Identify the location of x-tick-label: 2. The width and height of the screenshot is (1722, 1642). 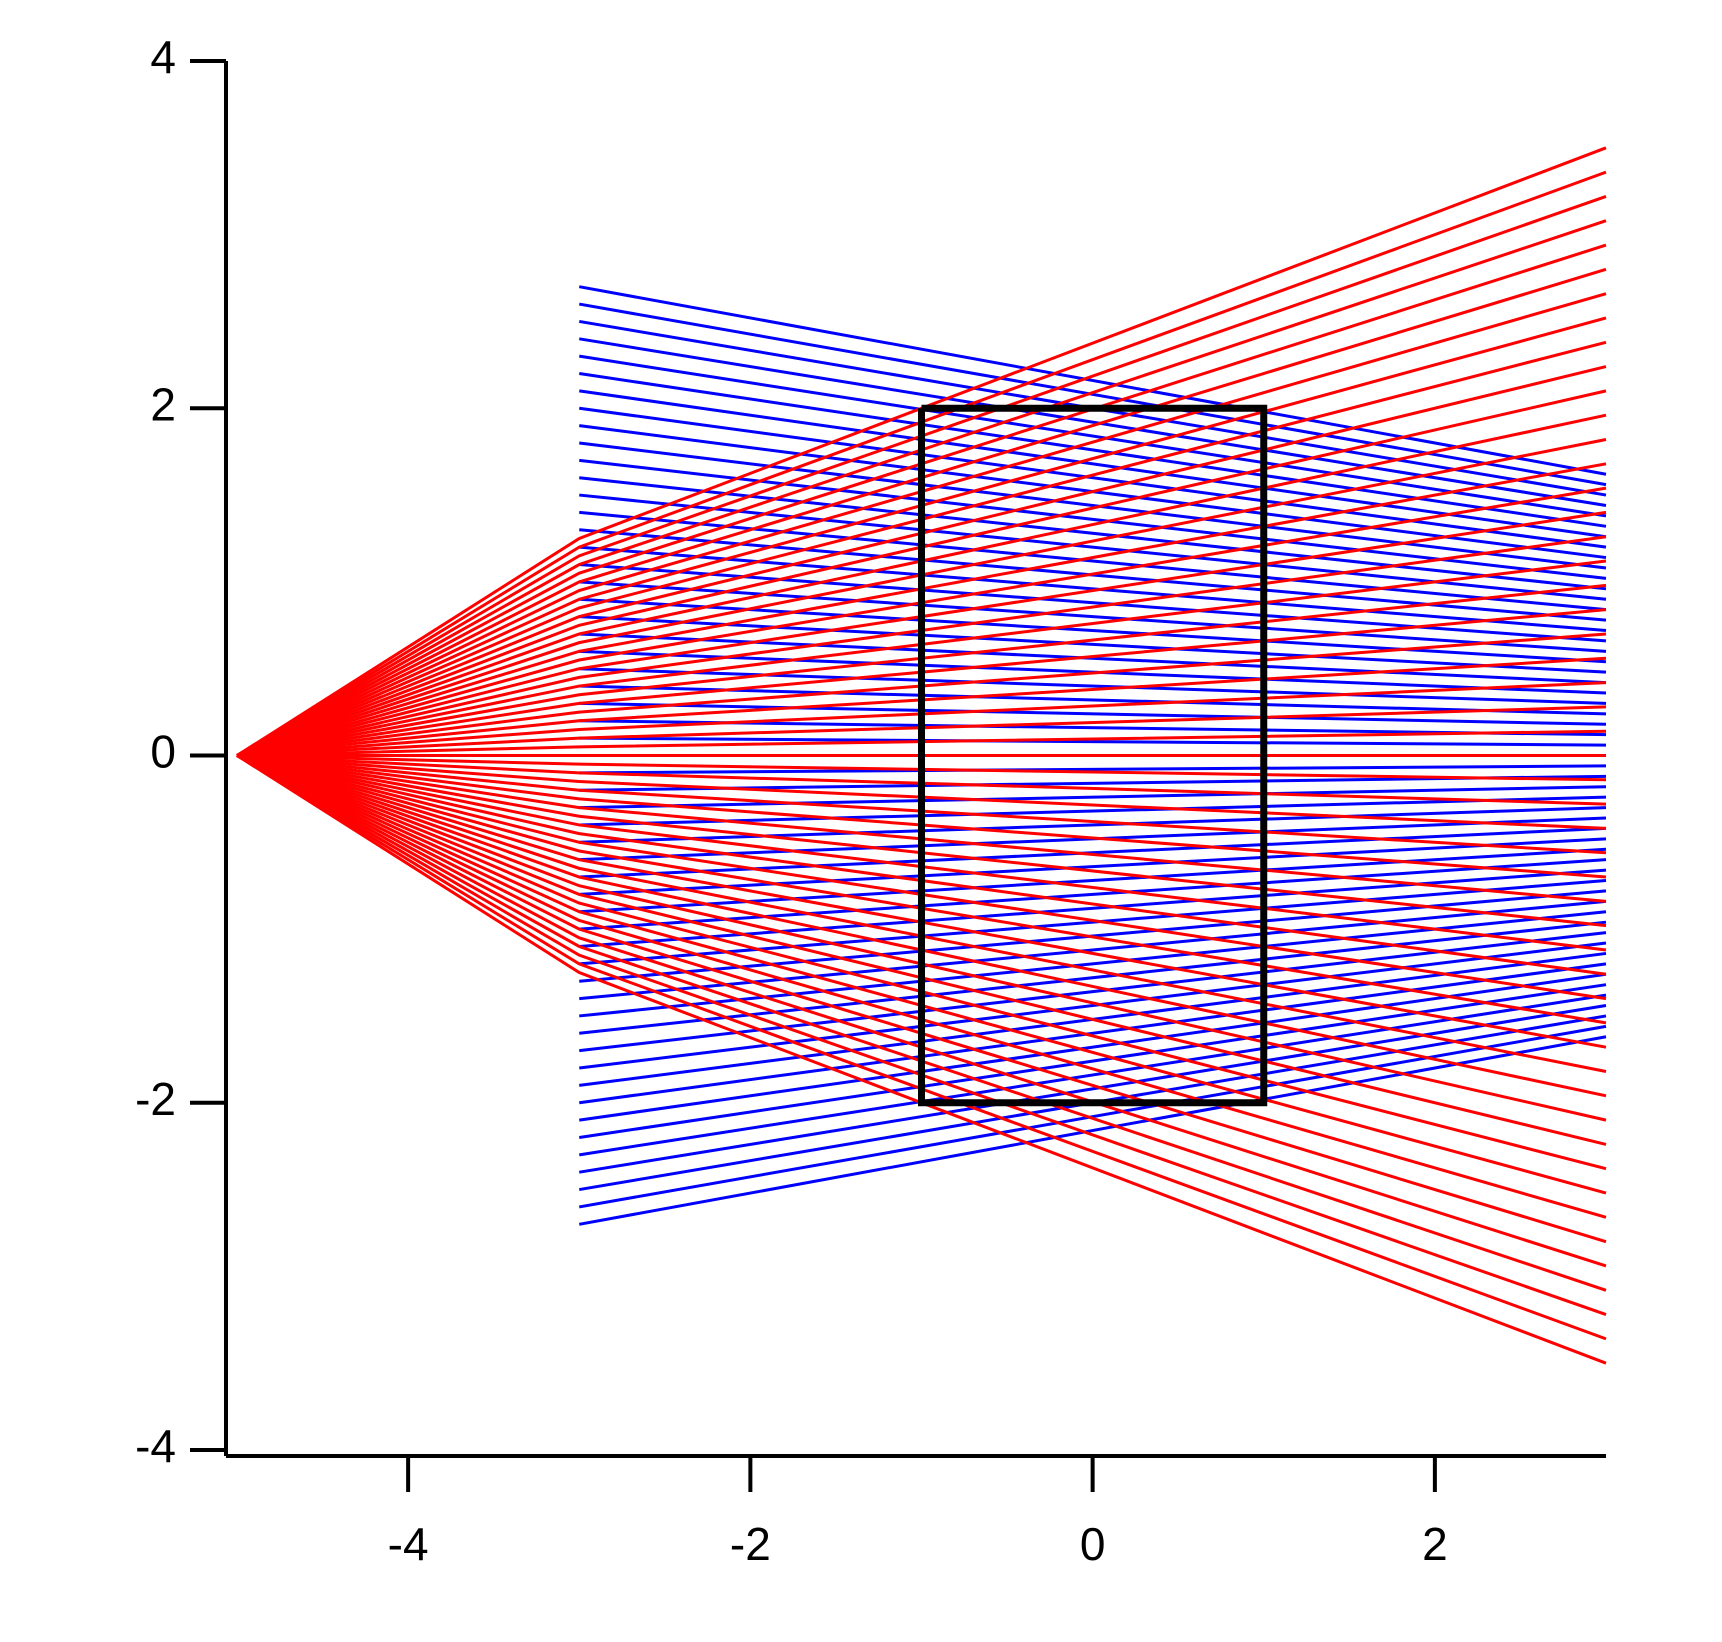
(1435, 1544).